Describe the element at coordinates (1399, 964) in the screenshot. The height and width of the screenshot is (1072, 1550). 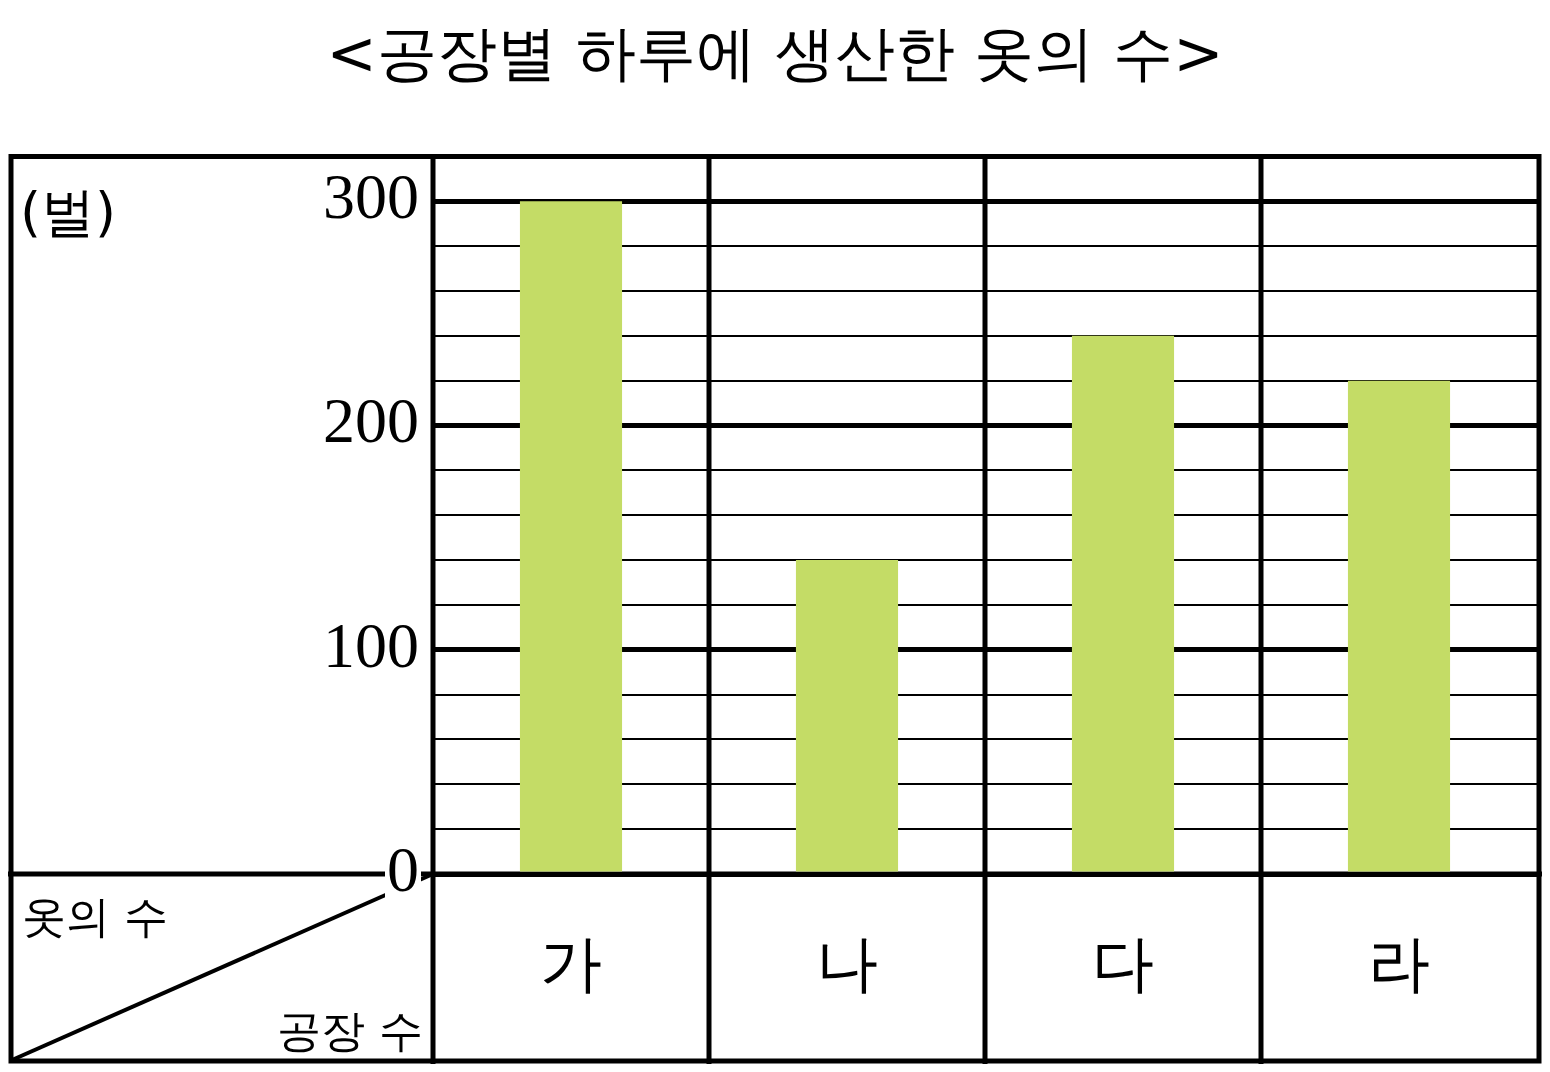
I see `x-tick-label: 라` at that location.